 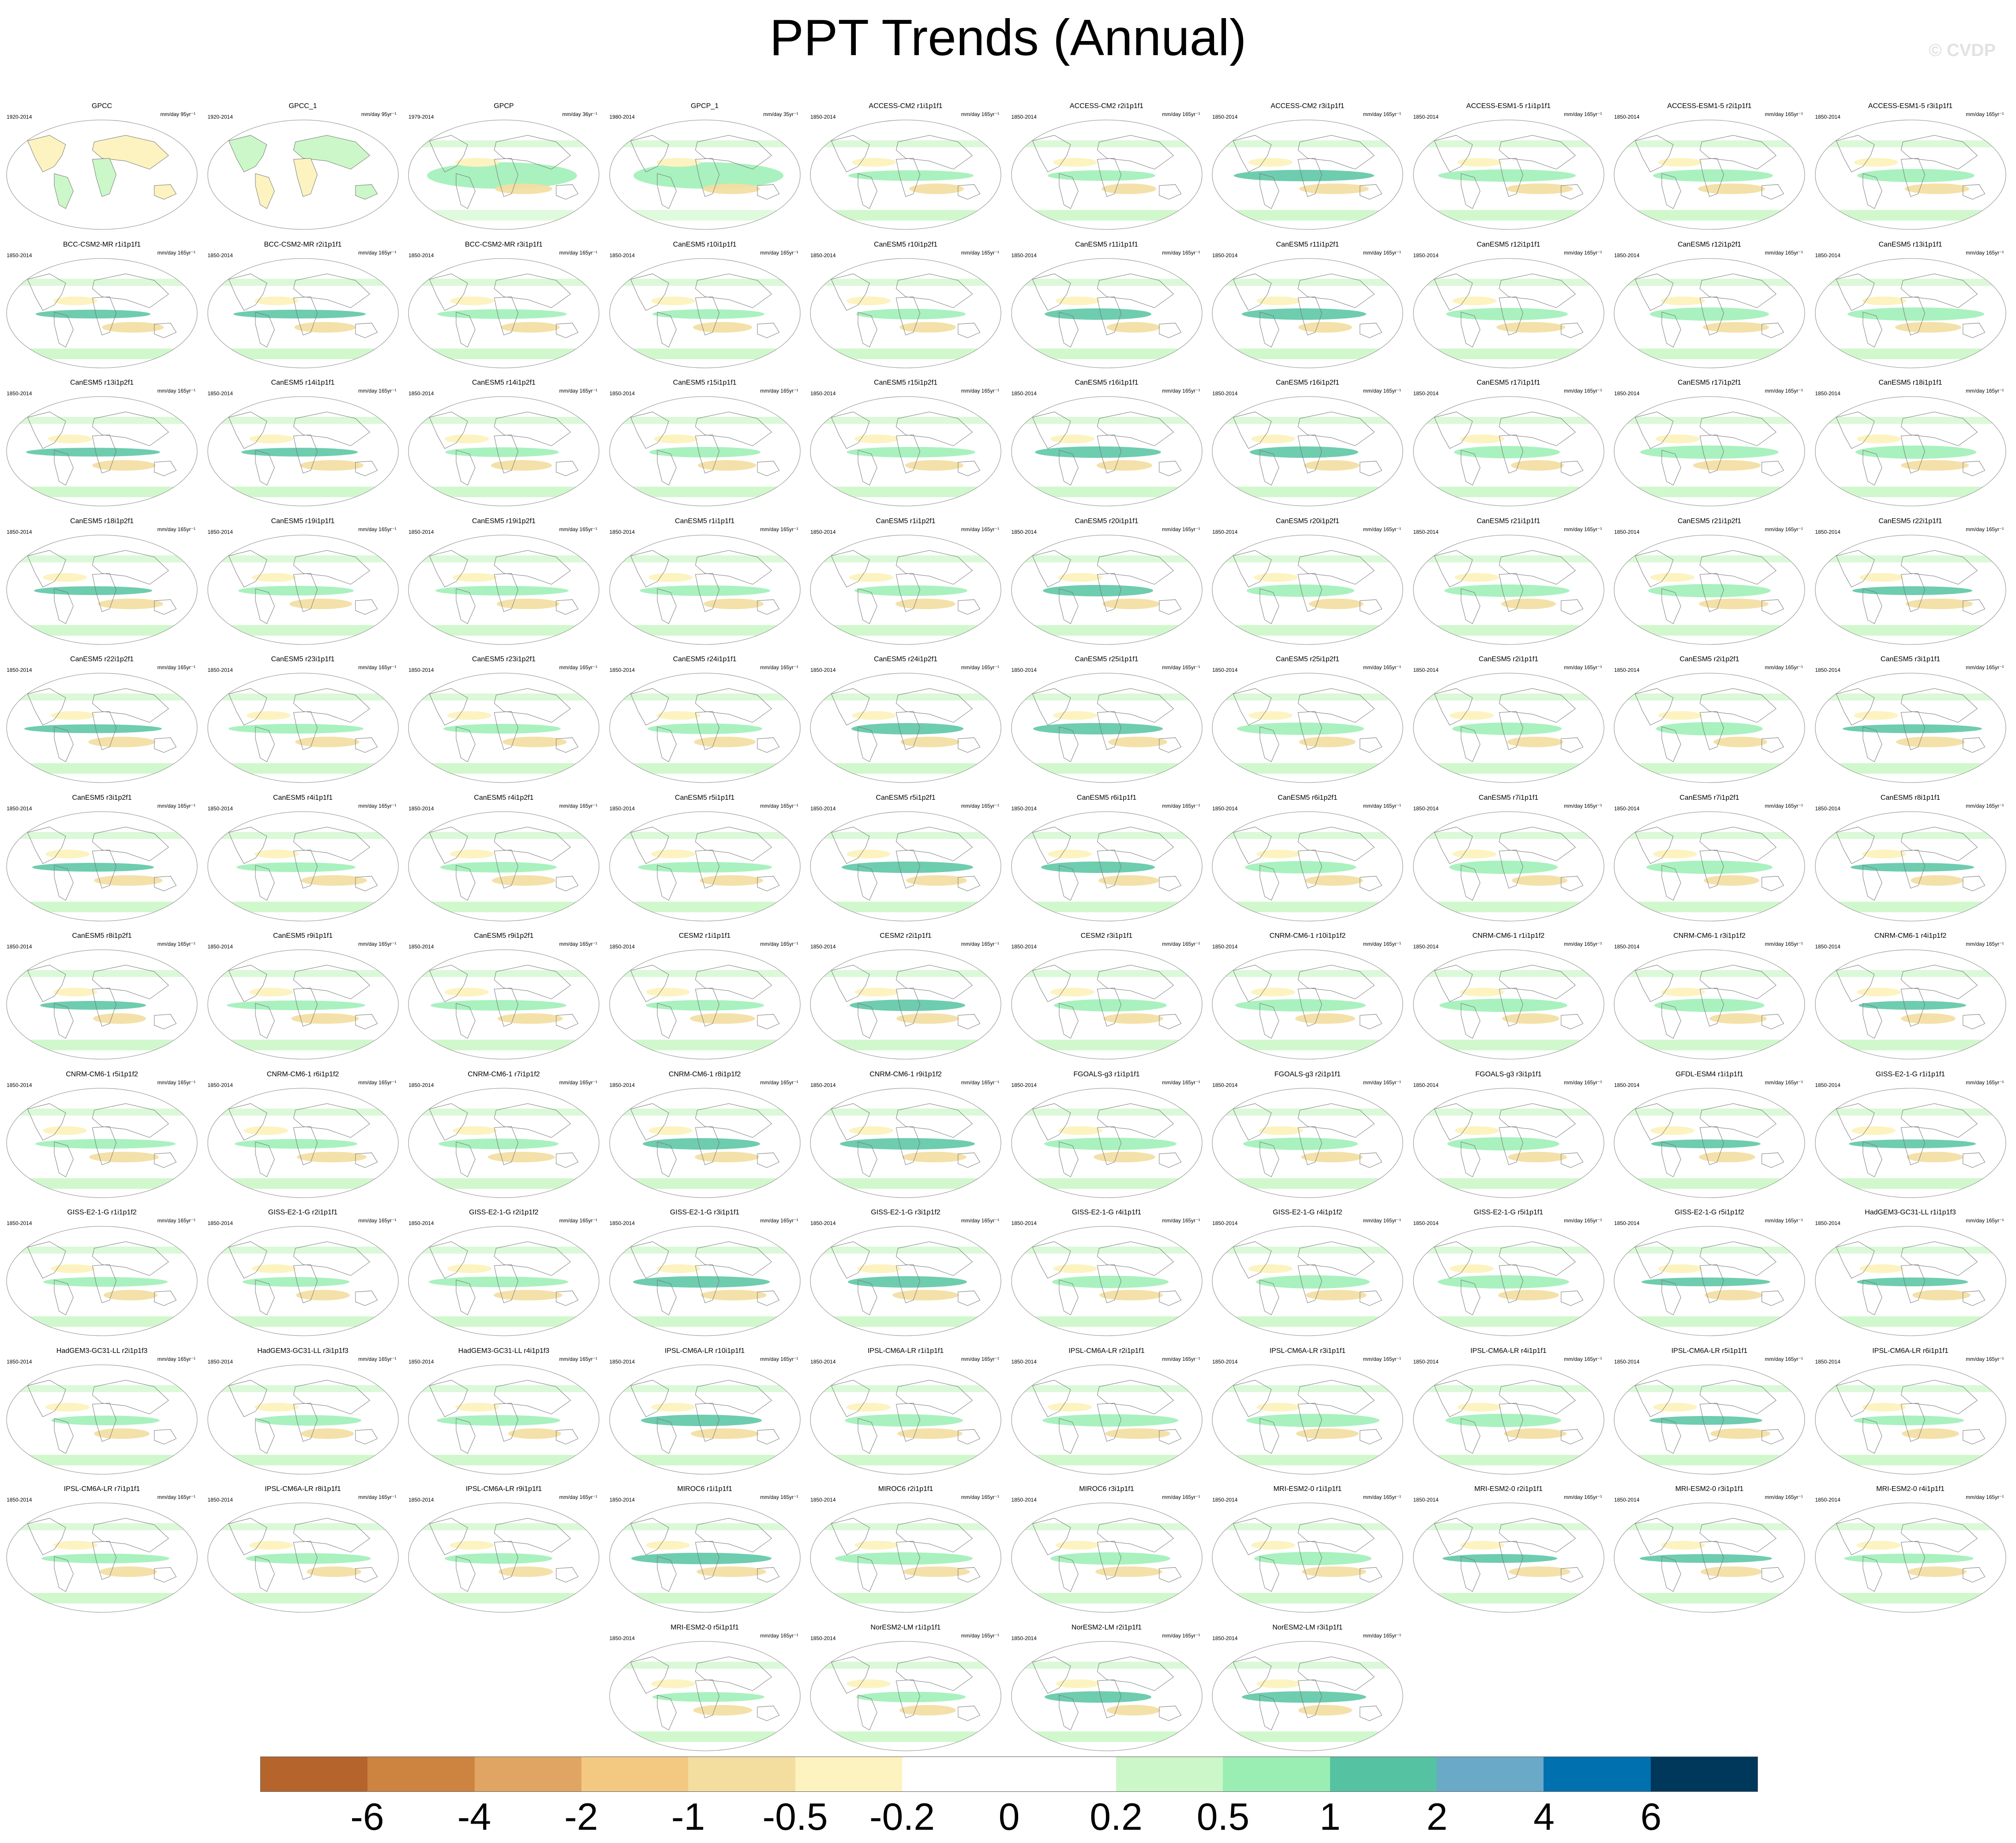 What do you see at coordinates (1509, 106) in the screenshot?
I see `panel-title: ACCESS-ESM1-5 r1i1p1f1` at bounding box center [1509, 106].